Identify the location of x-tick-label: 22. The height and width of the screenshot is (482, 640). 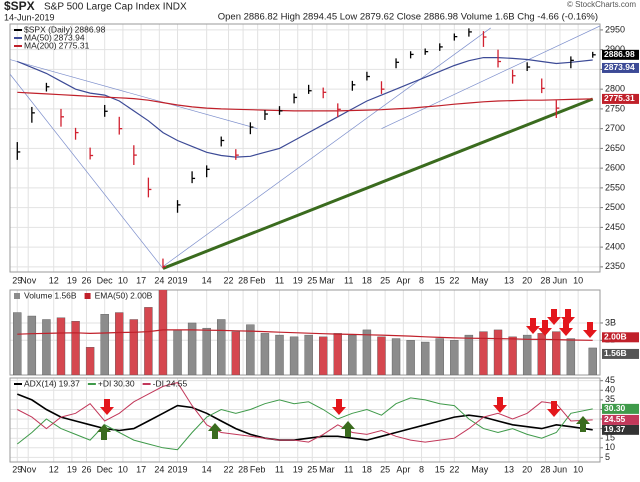
(229, 280).